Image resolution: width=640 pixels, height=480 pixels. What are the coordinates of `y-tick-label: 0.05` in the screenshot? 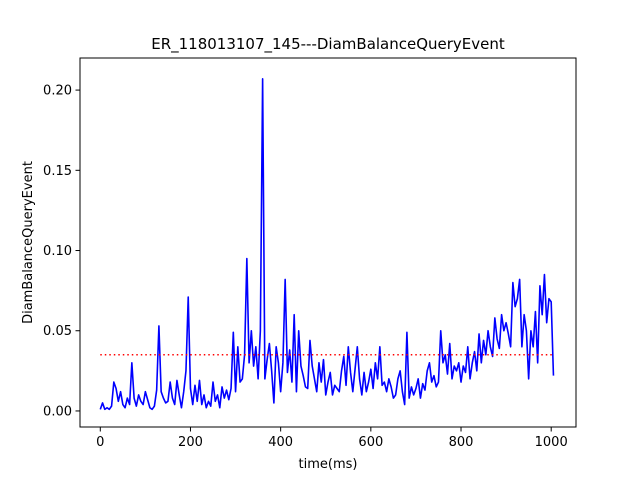 It's located at (57, 331).